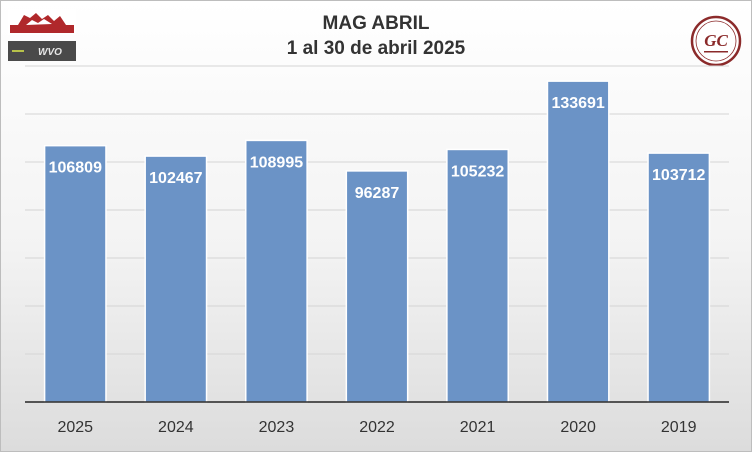  What do you see at coordinates (477, 171) in the screenshot?
I see `value-label-2021: 105232` at bounding box center [477, 171].